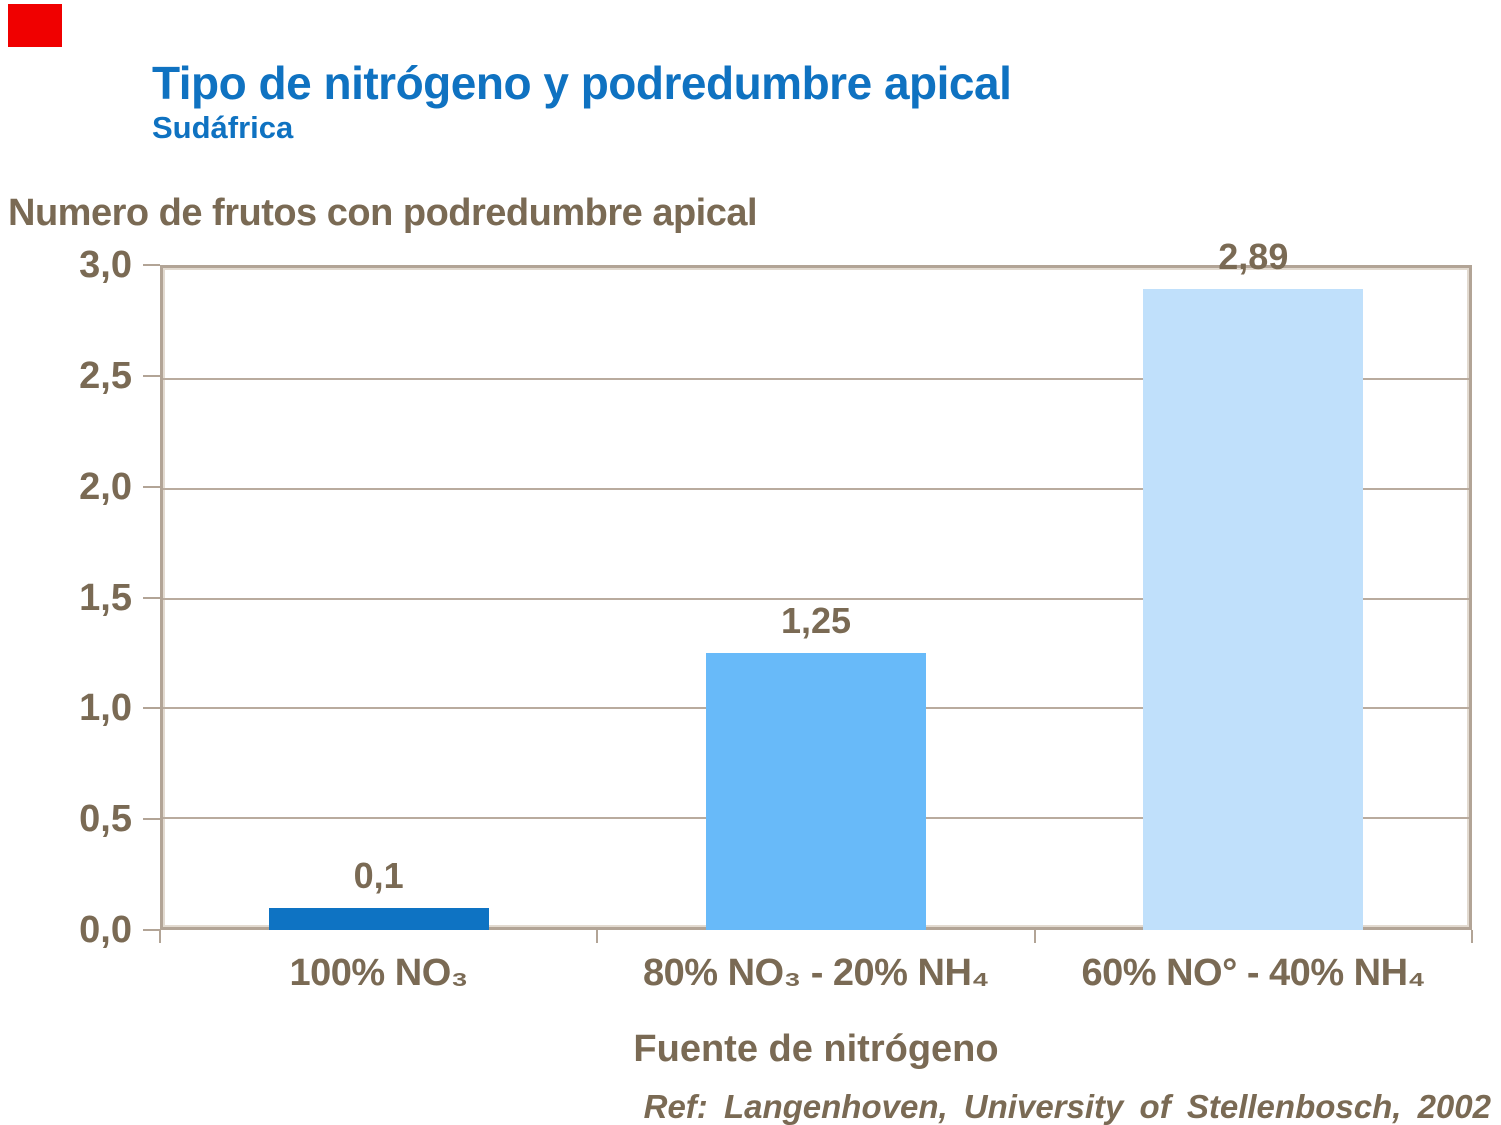 Image resolution: width=1501 pixels, height=1125 pixels. What do you see at coordinates (105, 708) in the screenshot?
I see `y-tick-label: 1,0` at bounding box center [105, 708].